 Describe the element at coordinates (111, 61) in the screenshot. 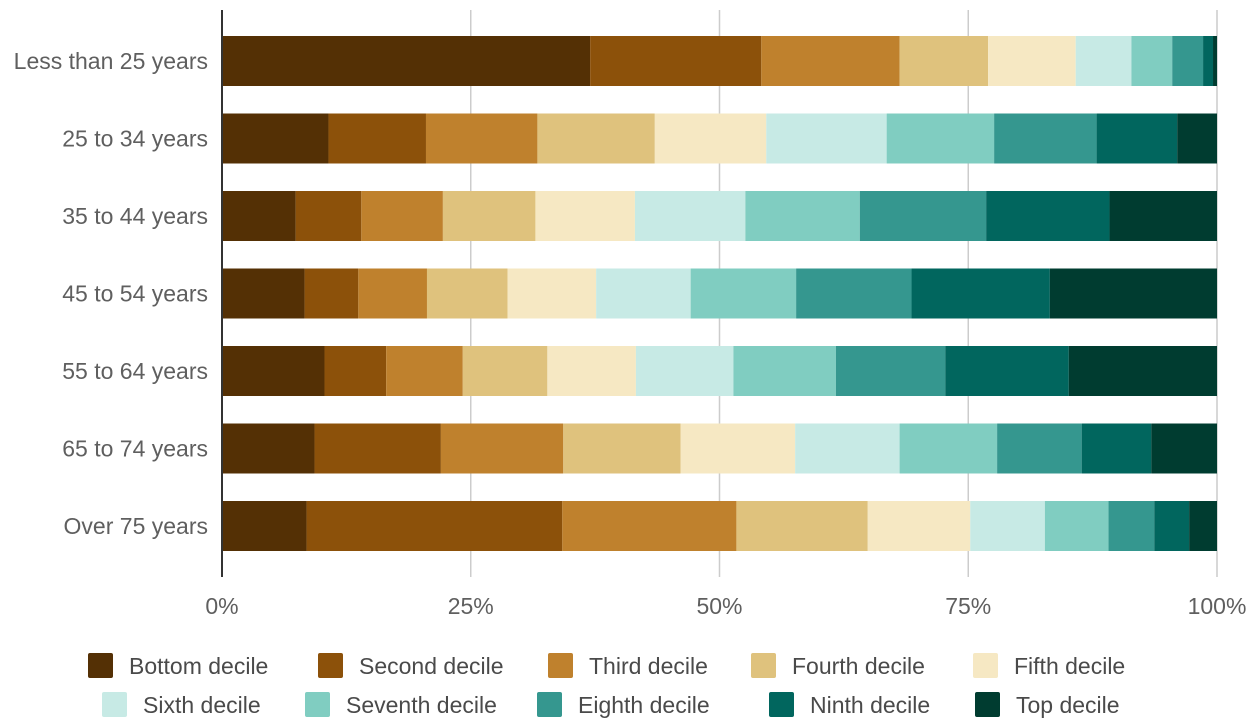

I see `category-label: Less than 25 years` at that location.